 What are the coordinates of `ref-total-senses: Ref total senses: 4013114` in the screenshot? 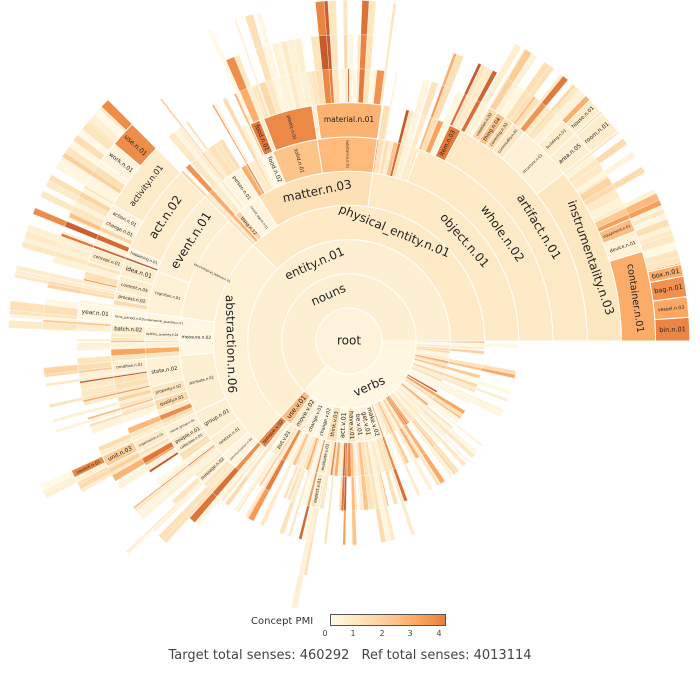 It's located at (446, 655).